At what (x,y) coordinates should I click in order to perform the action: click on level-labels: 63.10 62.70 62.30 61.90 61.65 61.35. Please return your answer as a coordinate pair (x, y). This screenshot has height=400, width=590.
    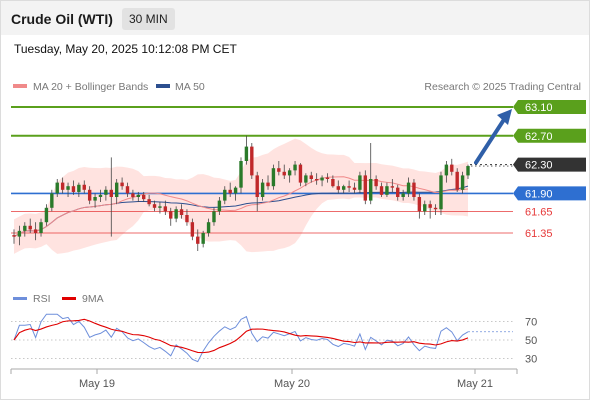
    Looking at the image, I should click on (549, 170).